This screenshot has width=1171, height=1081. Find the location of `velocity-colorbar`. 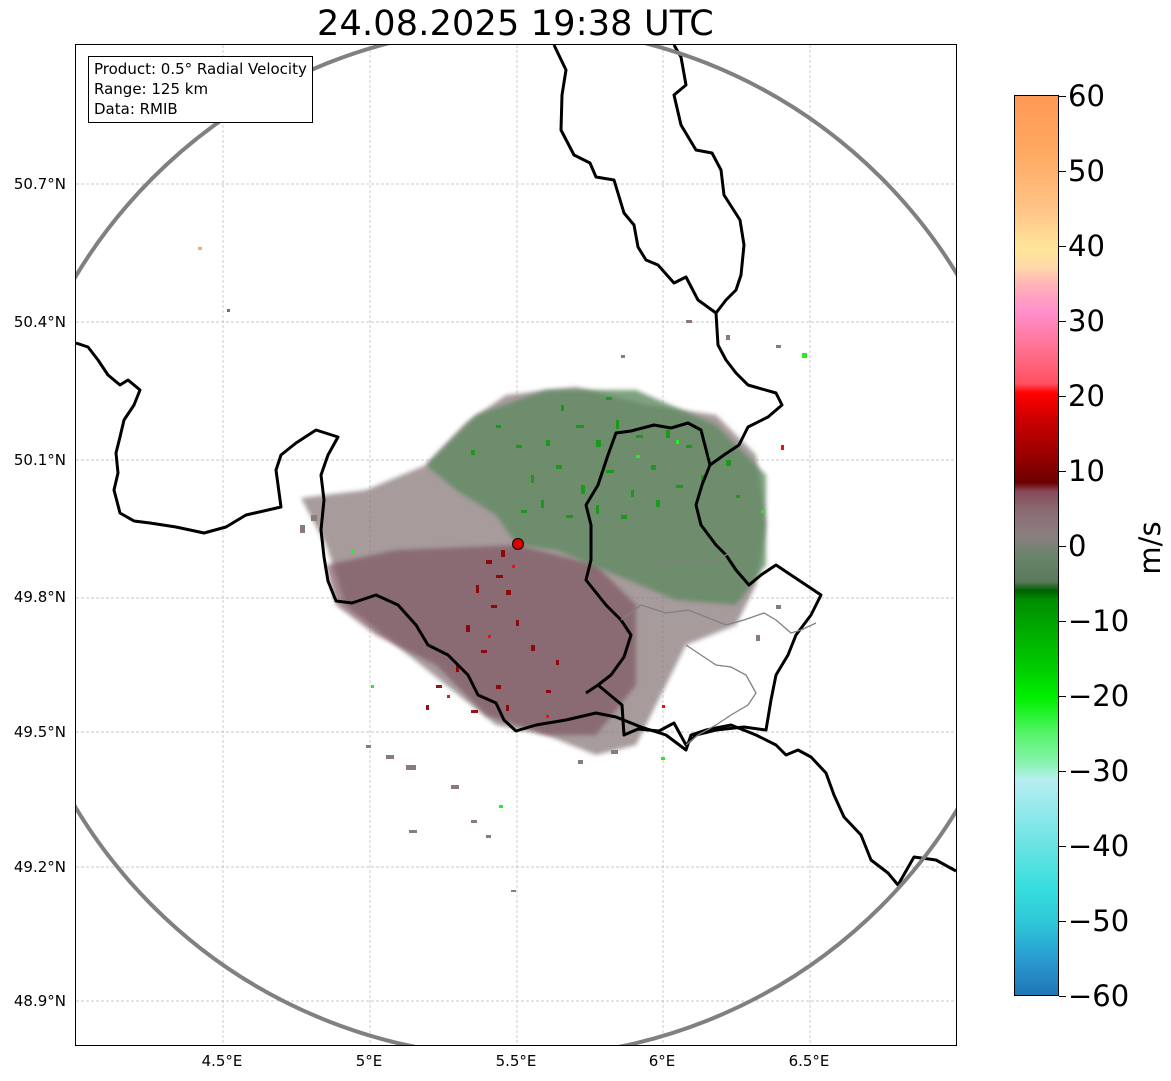

velocity-colorbar is located at coordinates (1036, 545).